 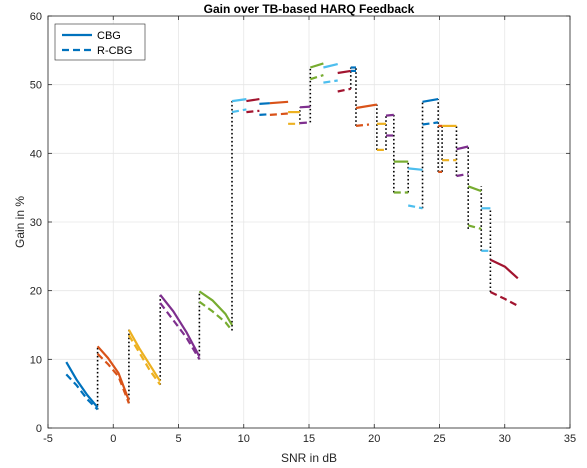 I want to click on legend-box, so click(x=100, y=42).